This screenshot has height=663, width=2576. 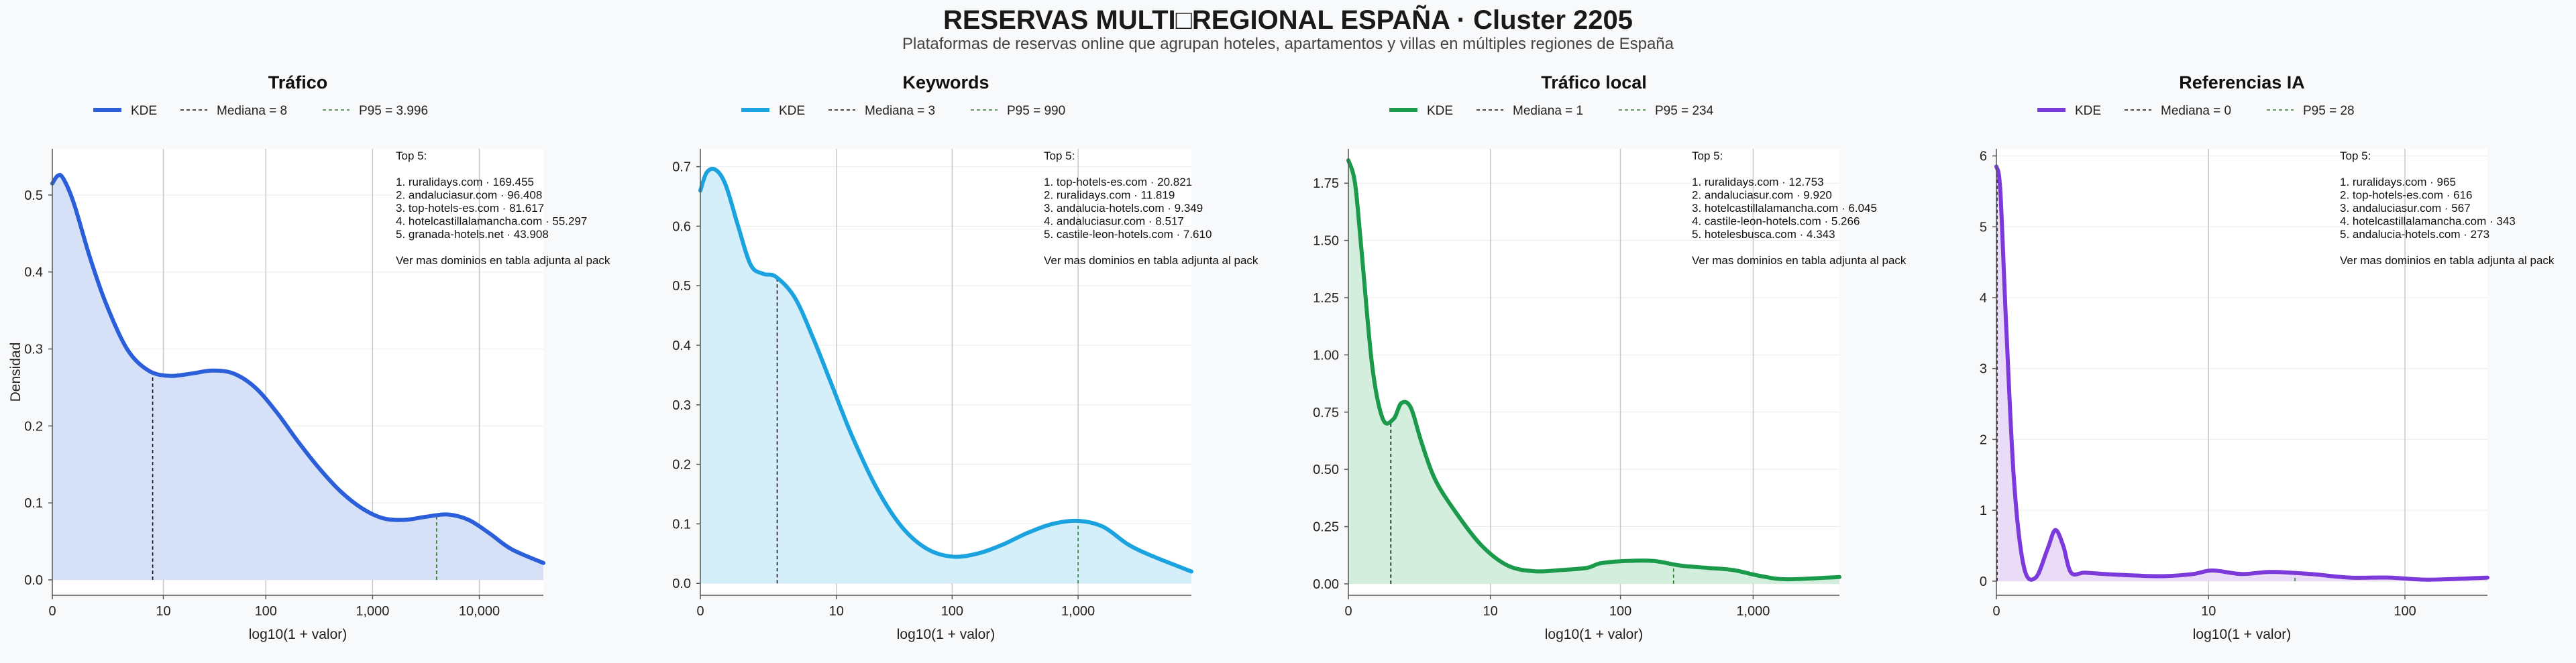 I want to click on annotation-line: 5. andalucia-hotels.com · 273, so click(x=2414, y=235).